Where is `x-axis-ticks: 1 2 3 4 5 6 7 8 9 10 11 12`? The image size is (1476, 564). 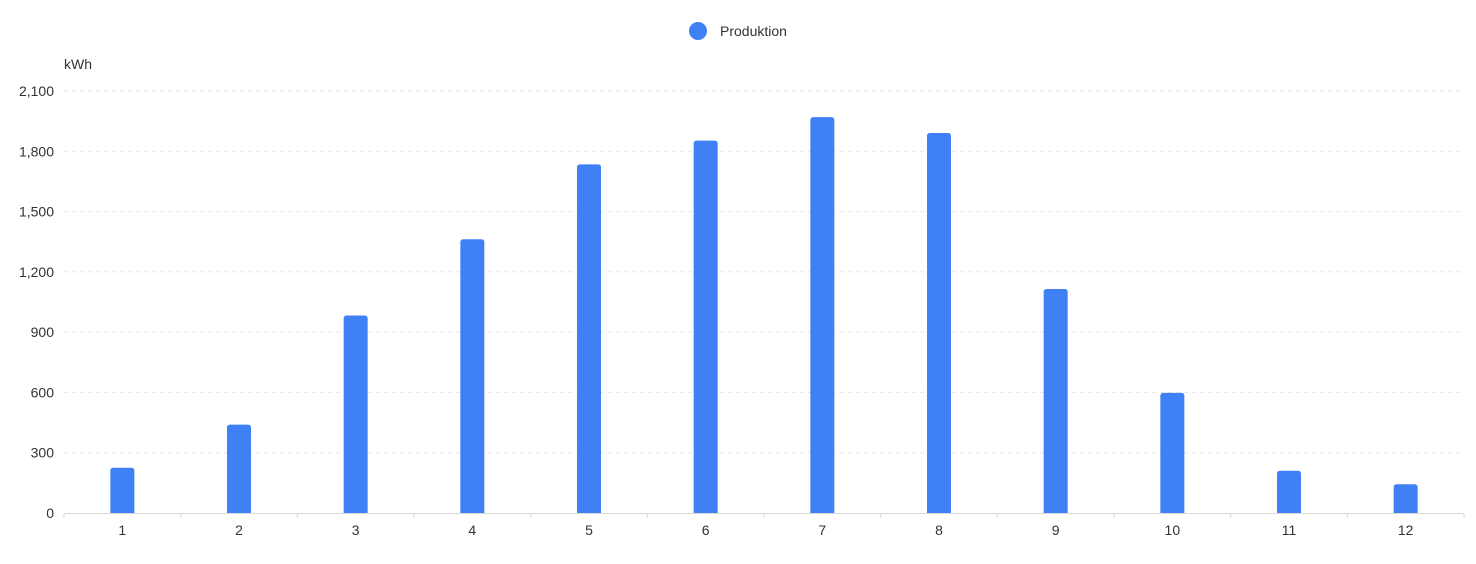 x-axis-ticks: 1 2 3 4 5 6 7 8 9 10 11 12 is located at coordinates (765, 530).